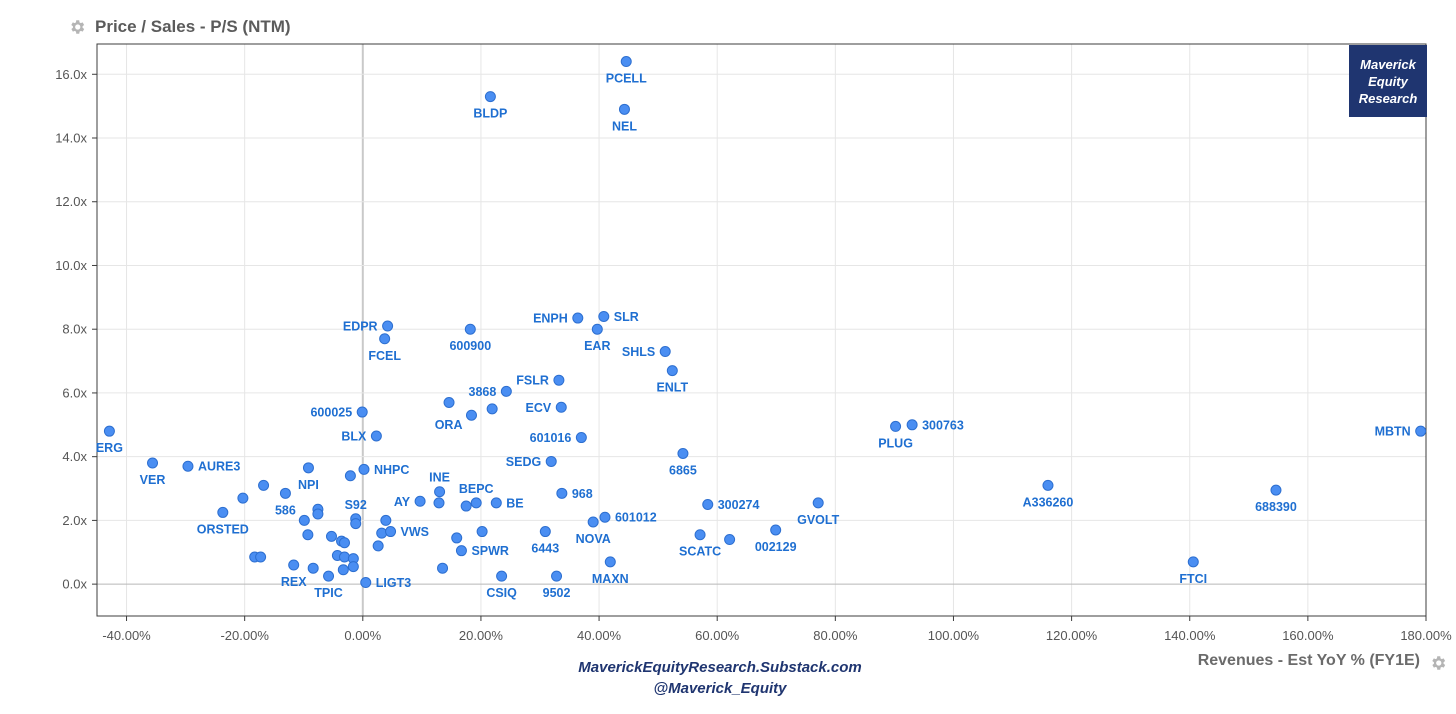 The image size is (1456, 714). Describe the element at coordinates (483, 392) in the screenshot. I see `point-label: 3868` at that location.